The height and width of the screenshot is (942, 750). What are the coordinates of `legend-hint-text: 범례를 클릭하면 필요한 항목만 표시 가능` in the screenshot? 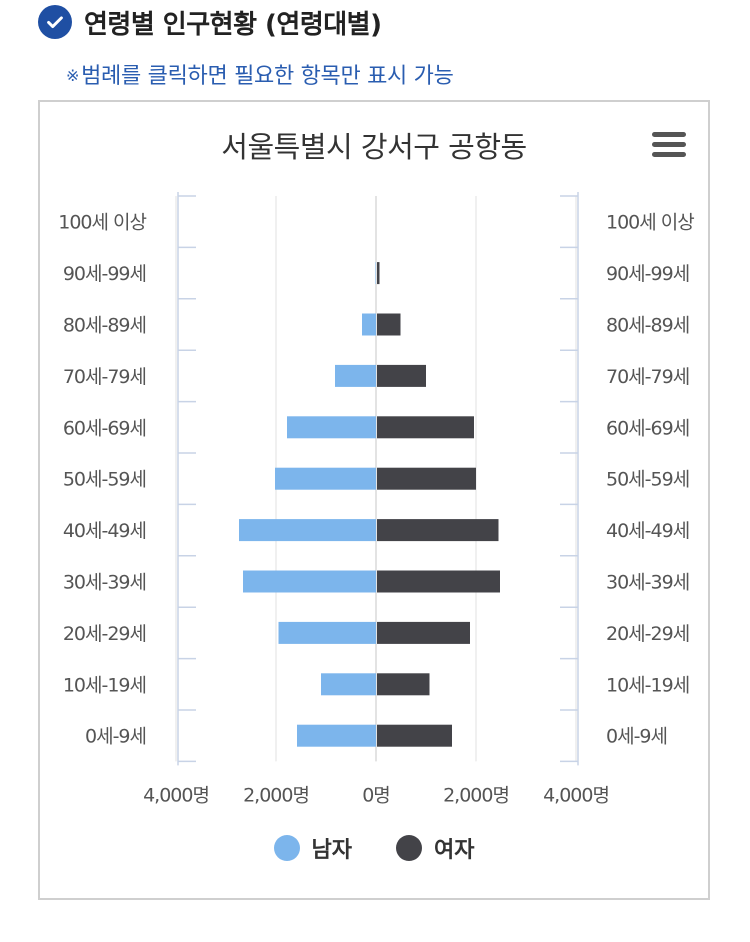 It's located at (267, 76).